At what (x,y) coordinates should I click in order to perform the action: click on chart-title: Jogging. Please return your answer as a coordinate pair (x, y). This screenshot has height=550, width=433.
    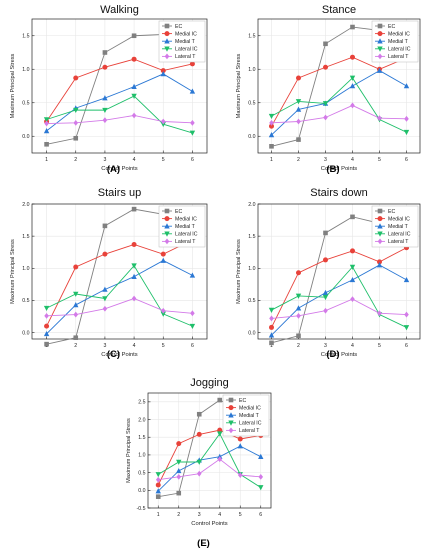
    Looking at the image, I should click on (209, 383).